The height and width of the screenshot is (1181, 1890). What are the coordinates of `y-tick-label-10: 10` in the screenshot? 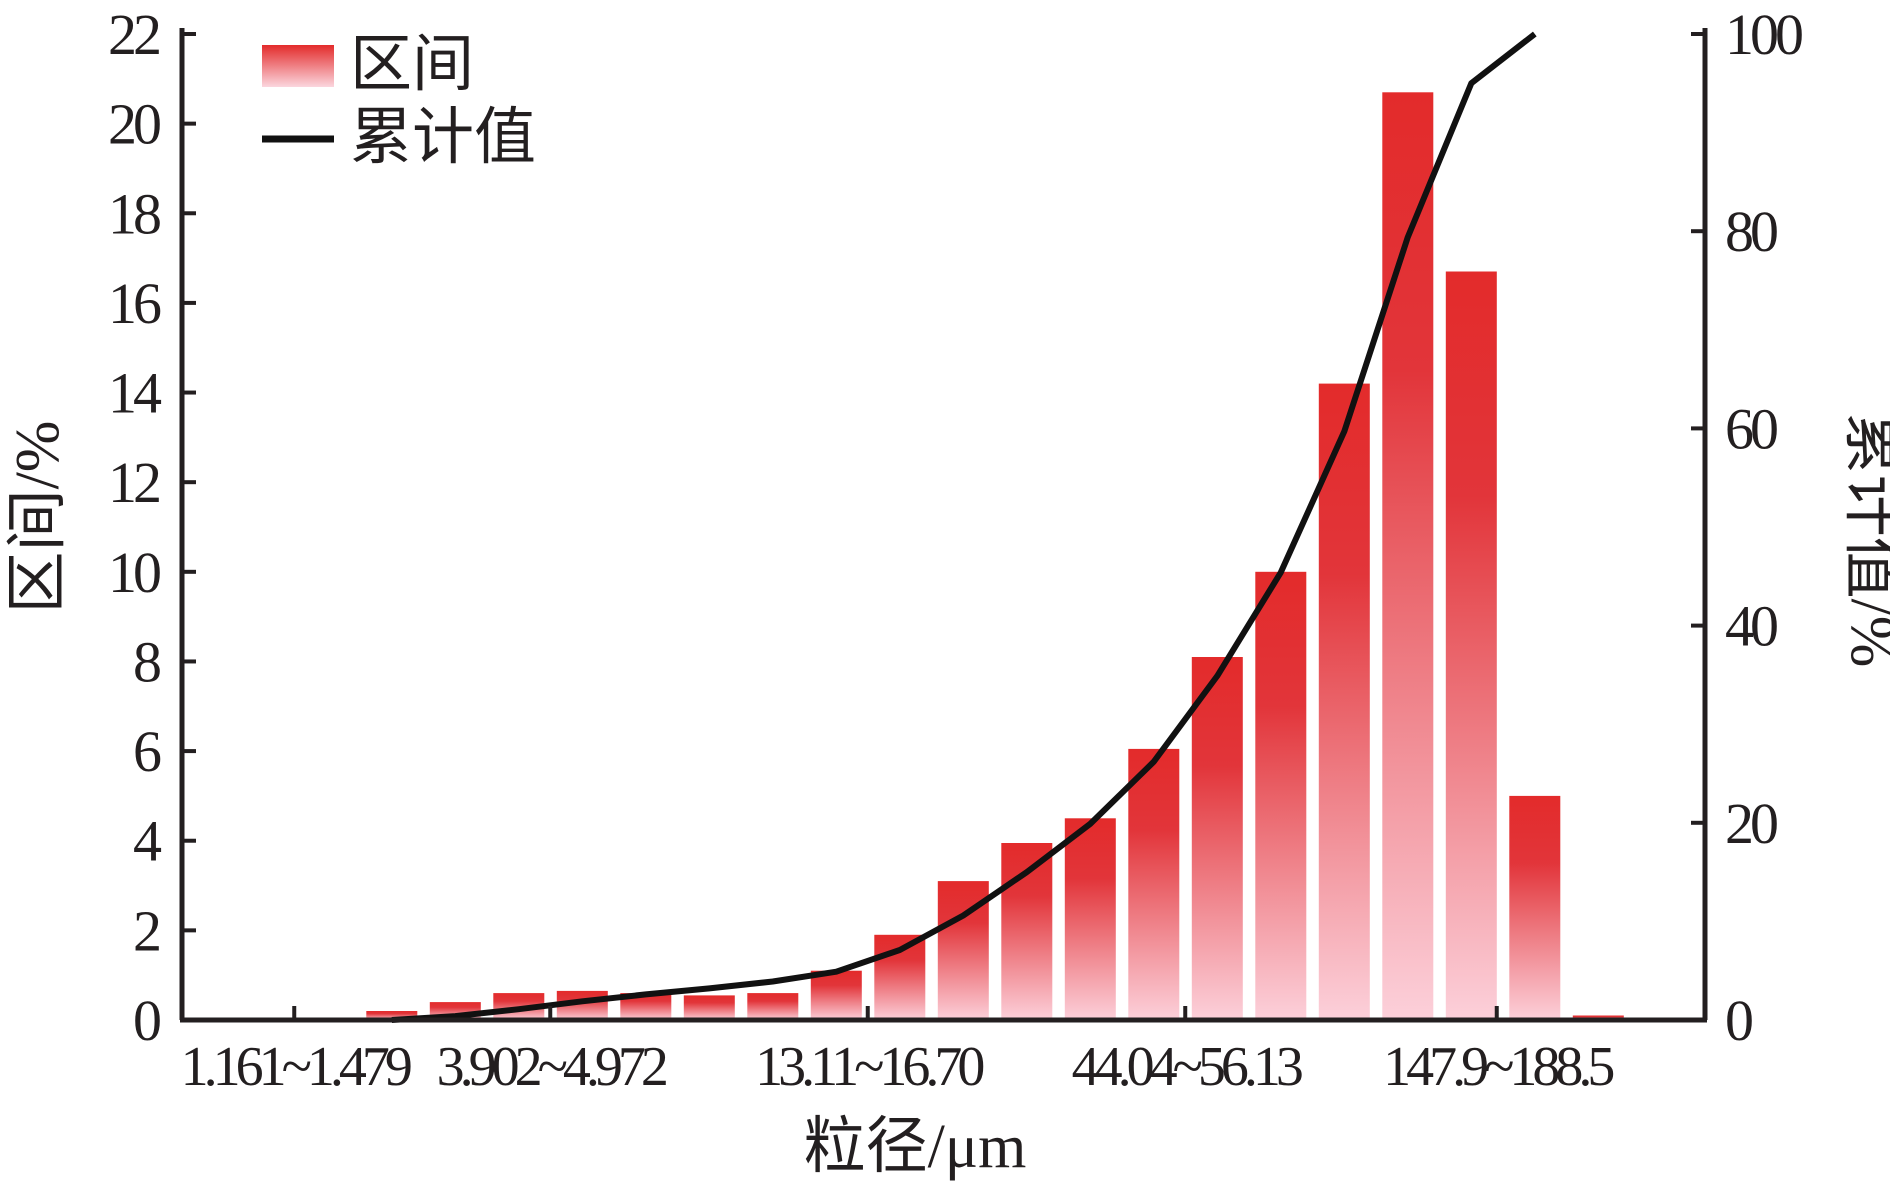 It's located at (134, 572).